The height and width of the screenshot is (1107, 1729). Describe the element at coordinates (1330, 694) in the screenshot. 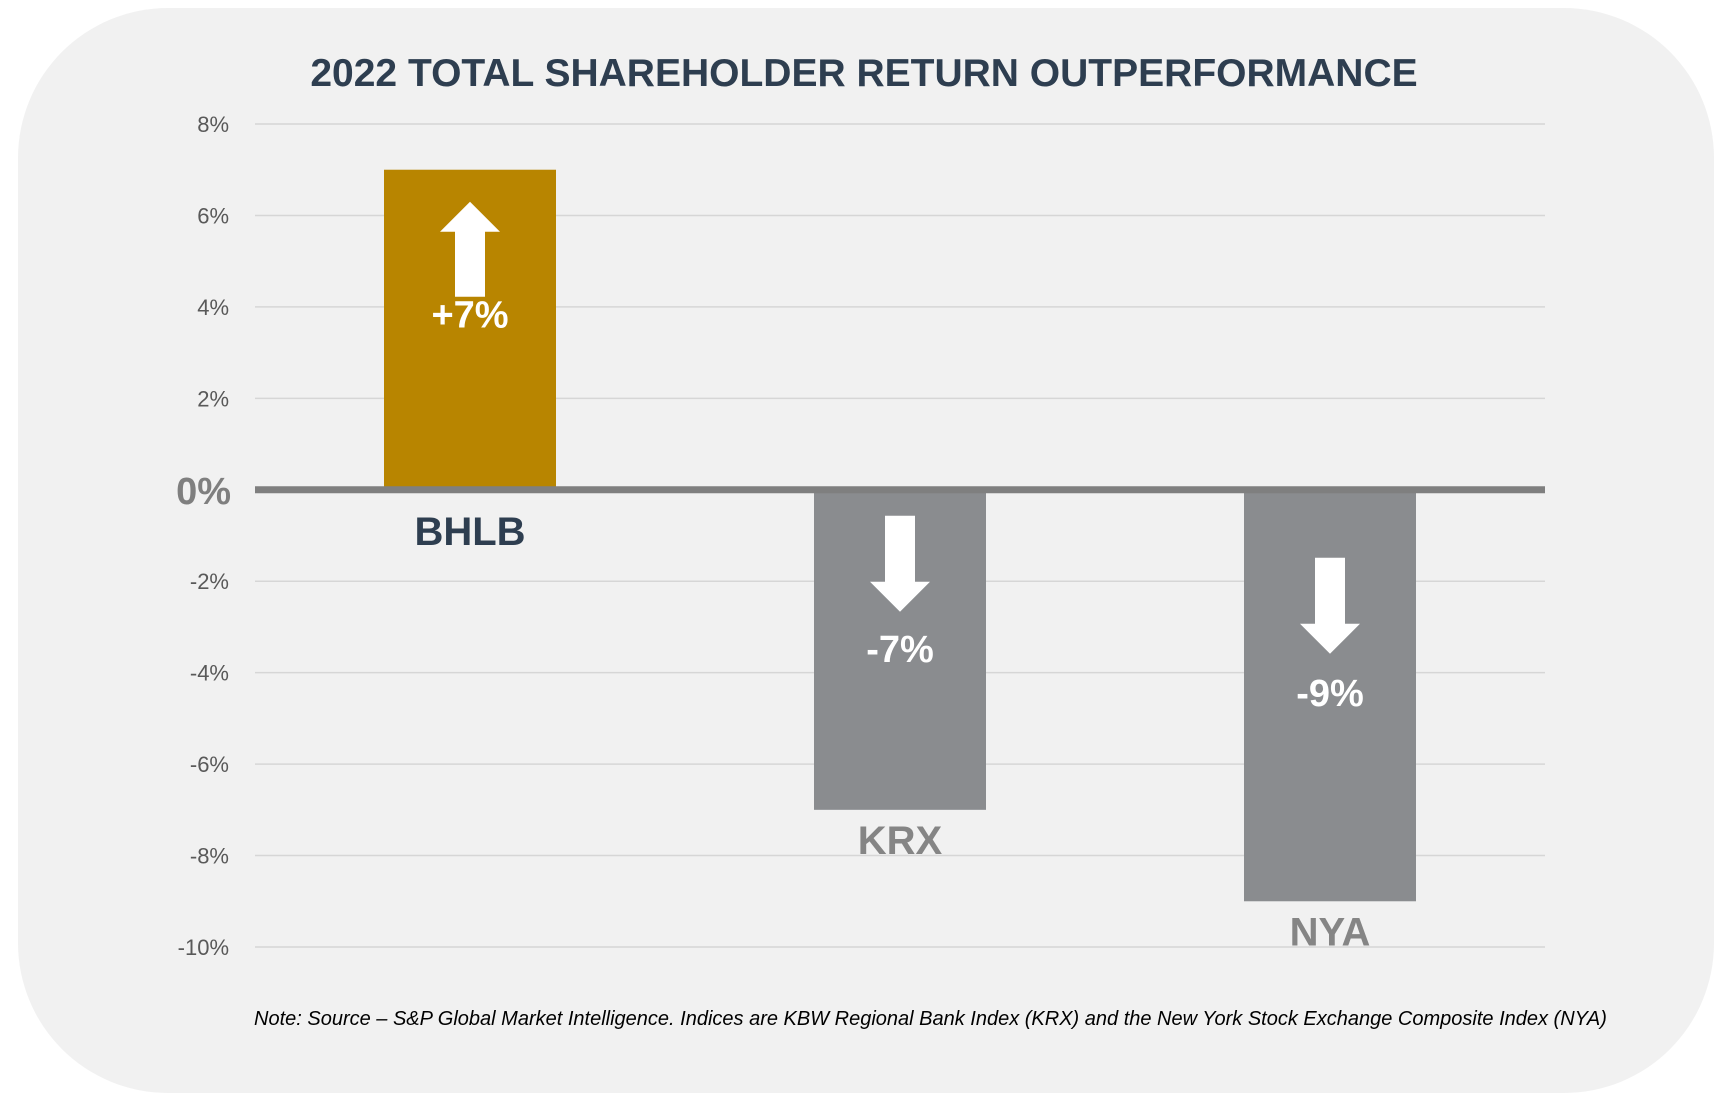

I see `data-label-nya: -9%` at that location.